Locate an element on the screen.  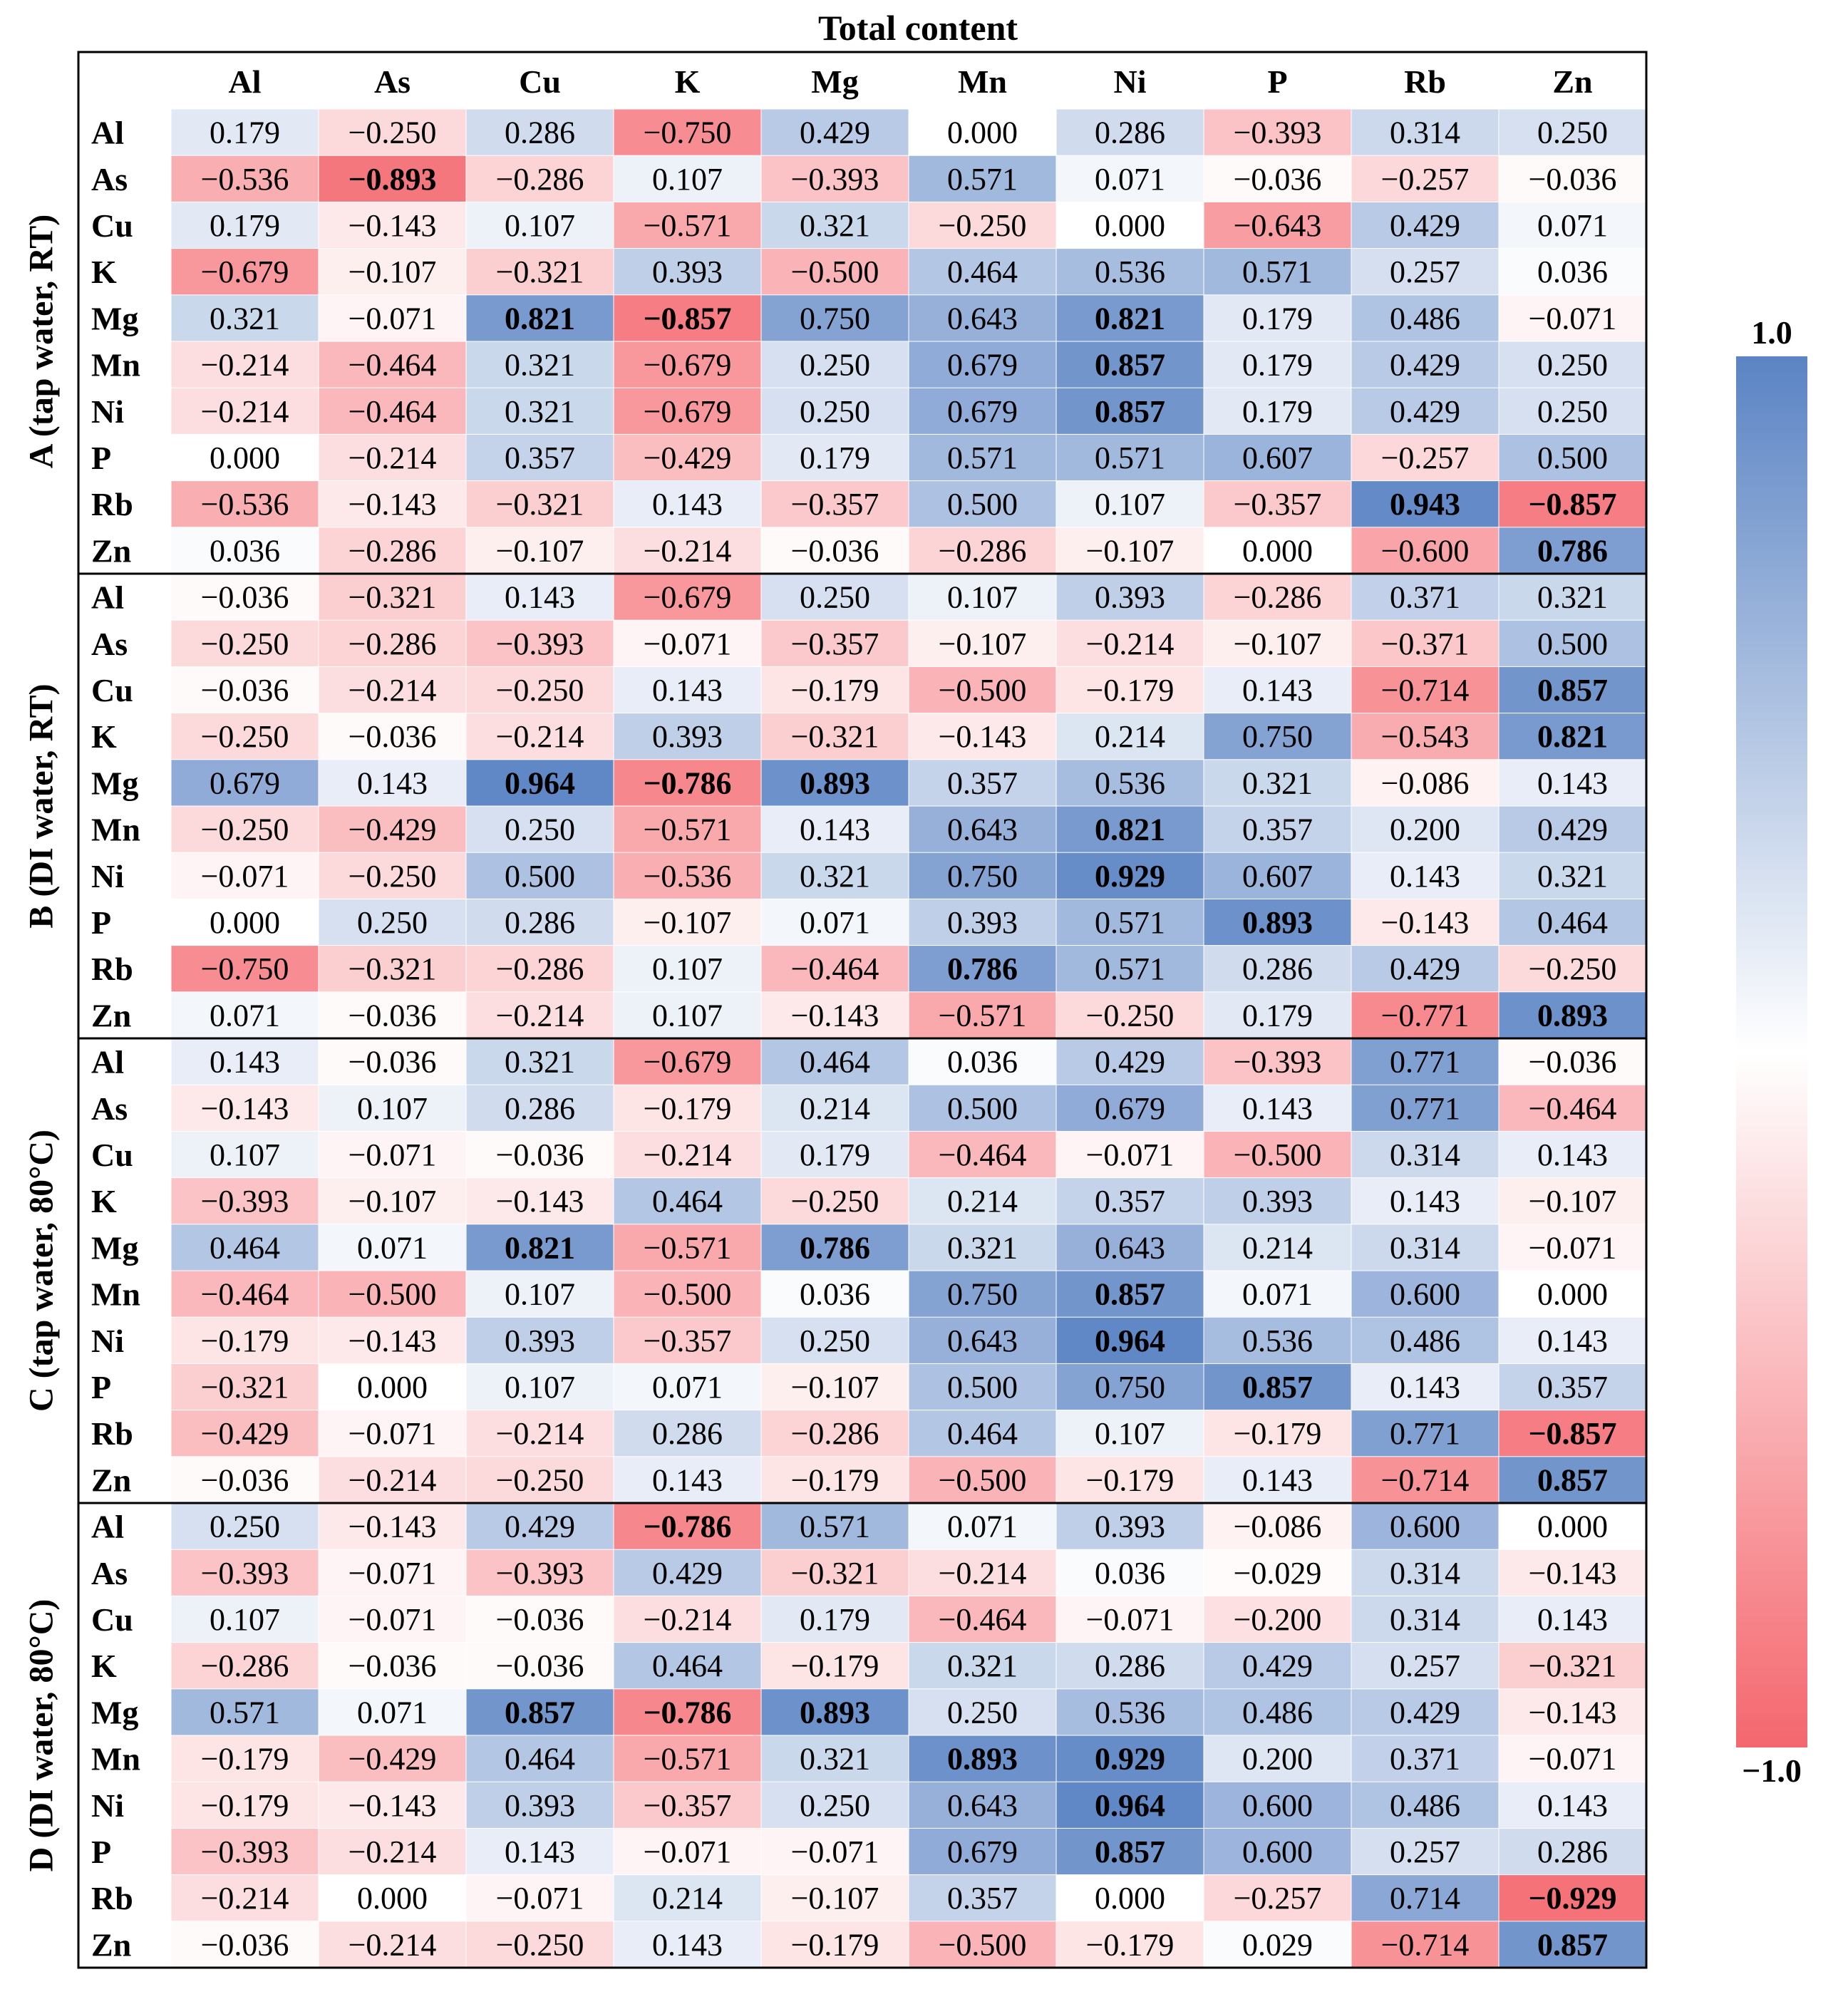
column-header-k: K is located at coordinates (688, 81).